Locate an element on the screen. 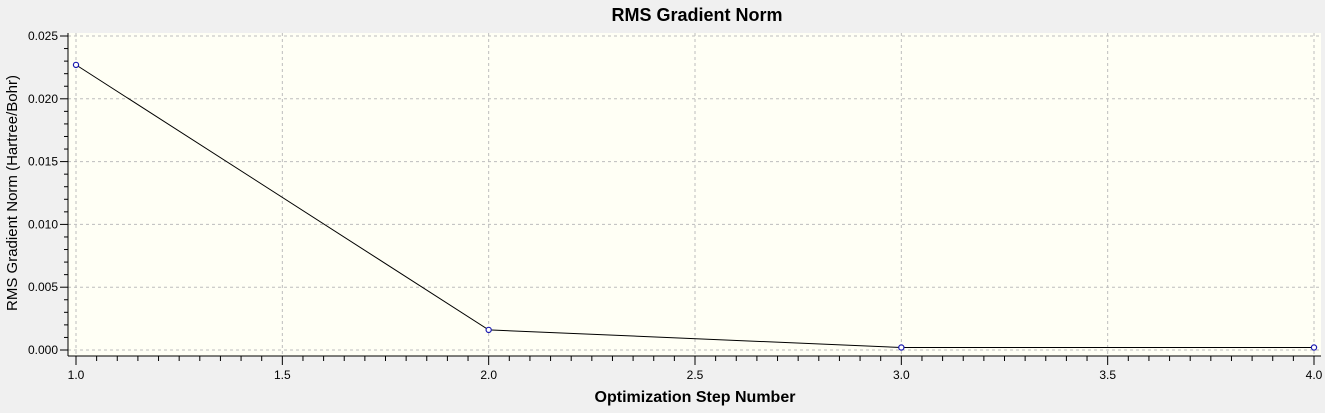 Image resolution: width=1325 pixels, height=413 pixels. x-tick-label: 3.5 is located at coordinates (1107, 375).